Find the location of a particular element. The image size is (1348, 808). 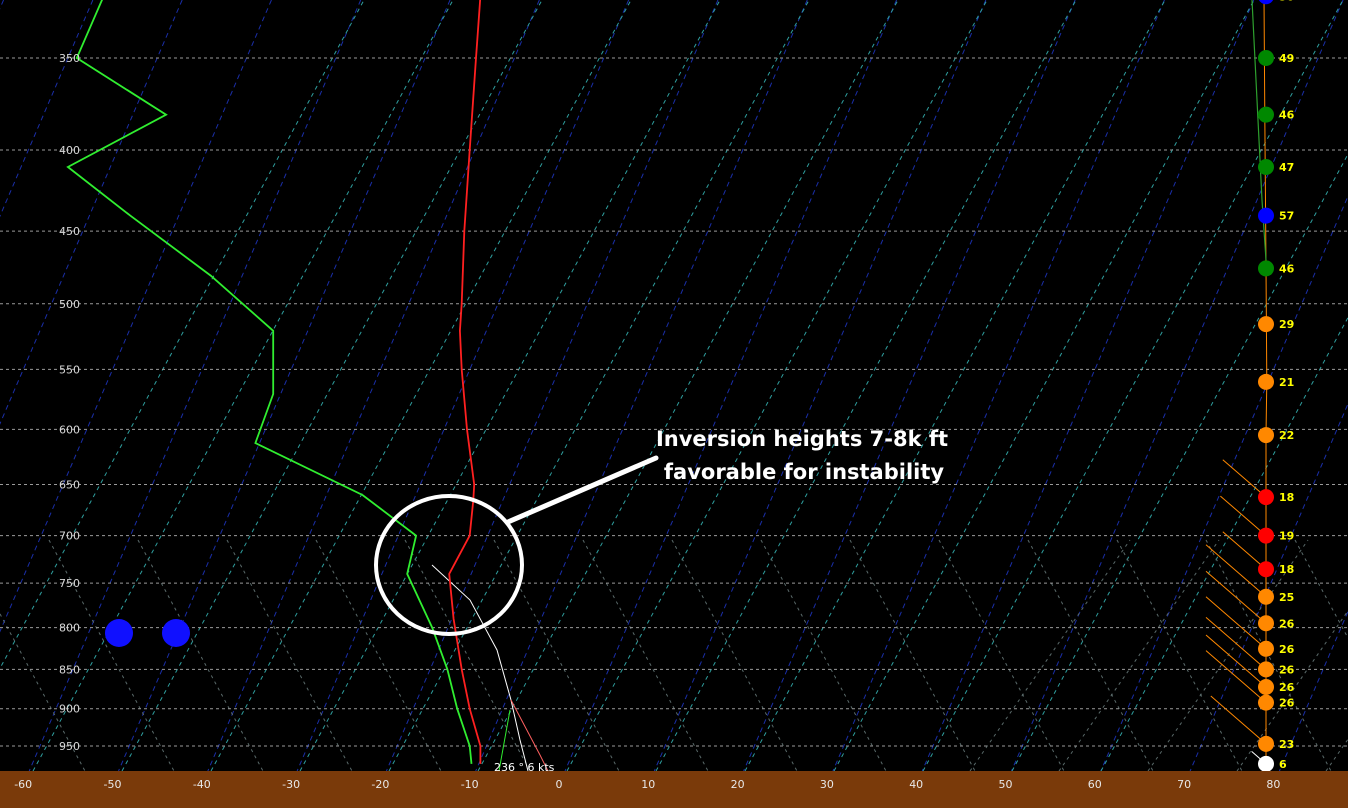

dry-adiabat-line is located at coordinates (1224, 544).